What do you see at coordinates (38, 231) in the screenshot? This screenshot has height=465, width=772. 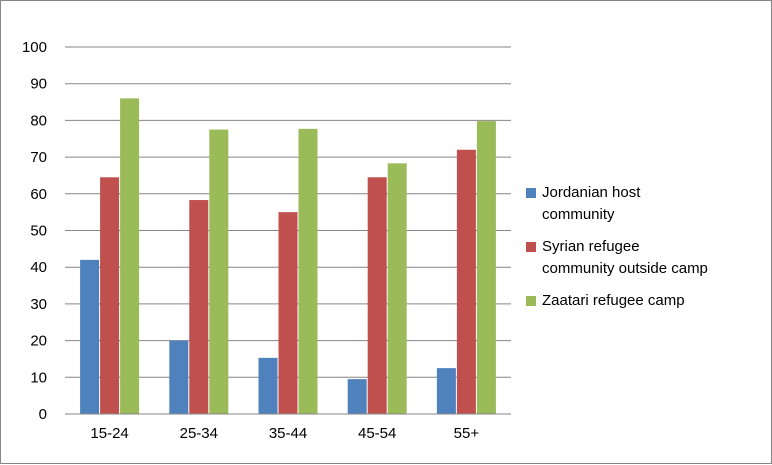 I see `y-tick-label: 50` at bounding box center [38, 231].